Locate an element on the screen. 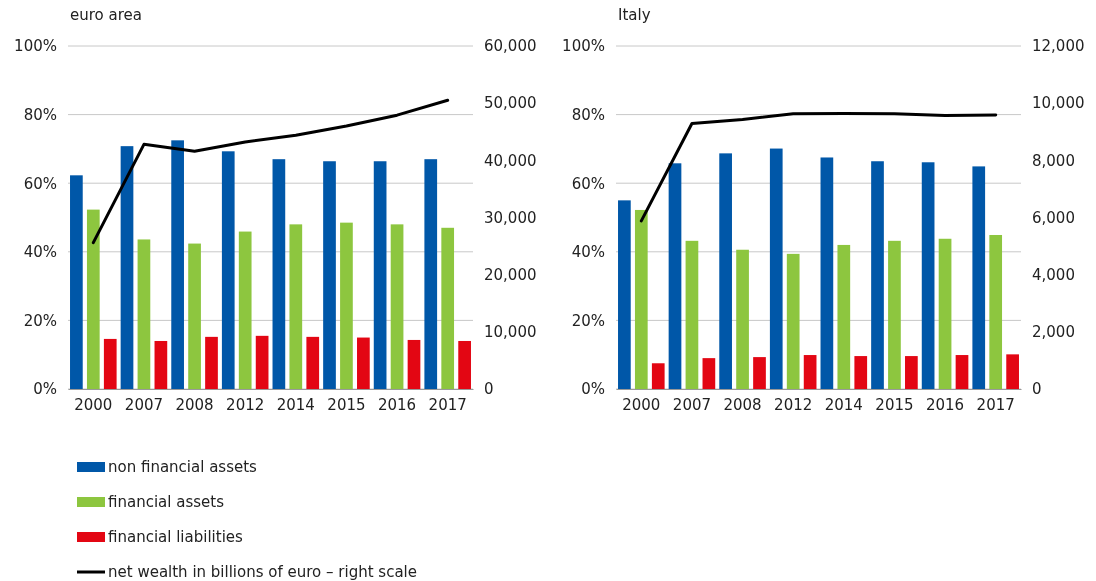 This screenshot has height=581, width=1096. chart-title: Italy is located at coordinates (634, 15).